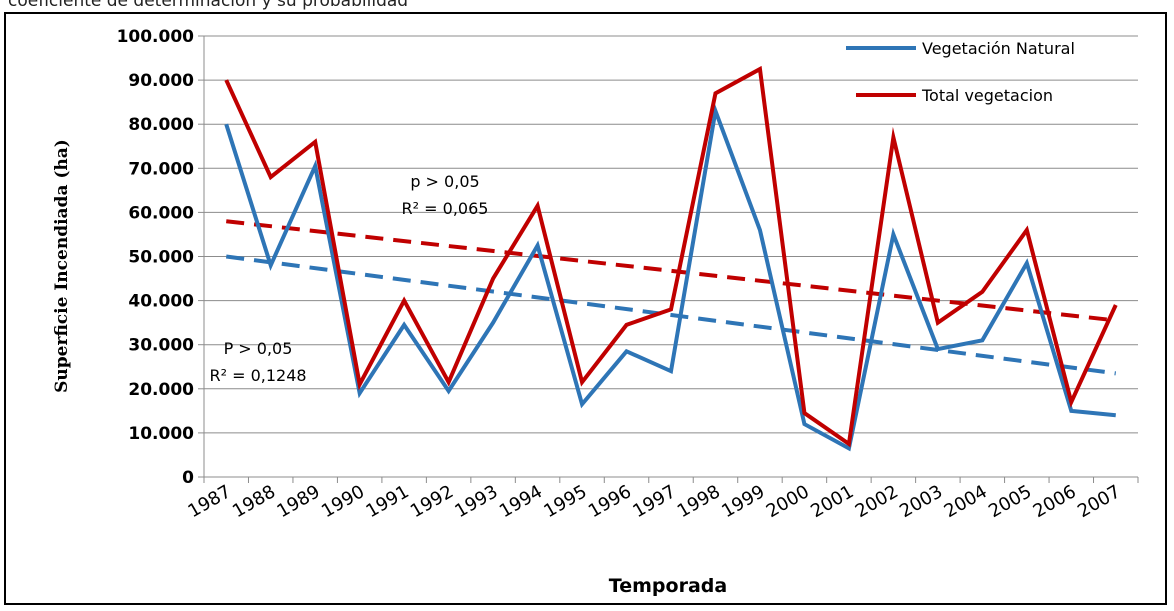 Image resolution: width=1174 pixels, height=611 pixels. I want to click on y-axis-title: Superficie Incendiada (ha), so click(62, 266).